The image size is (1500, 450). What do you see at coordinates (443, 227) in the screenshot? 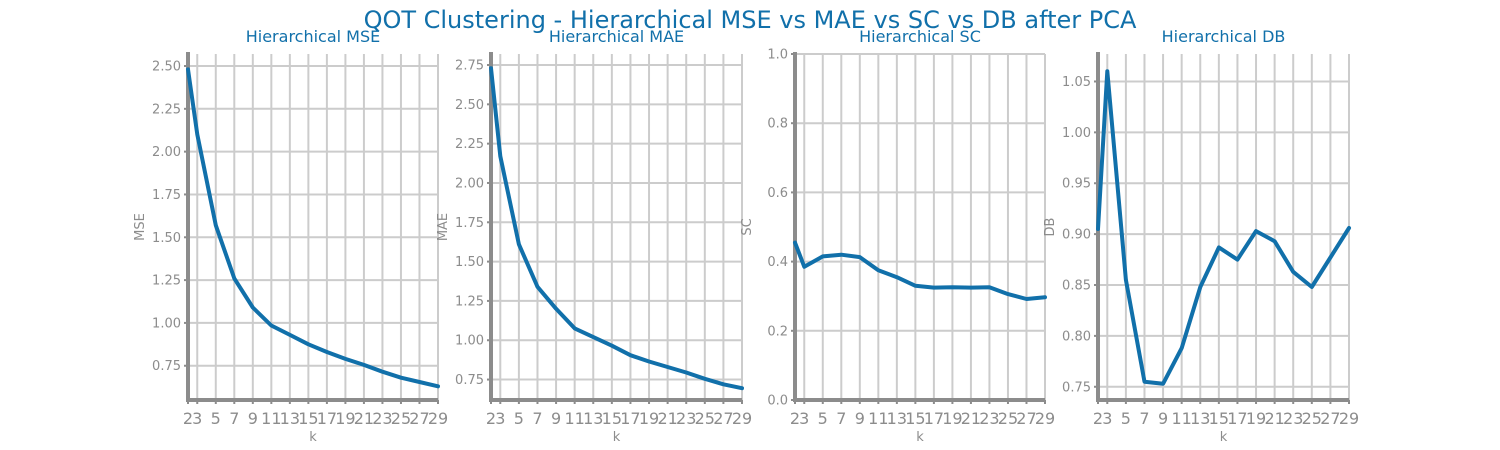
I see `y-axis-label: MAE` at bounding box center [443, 227].